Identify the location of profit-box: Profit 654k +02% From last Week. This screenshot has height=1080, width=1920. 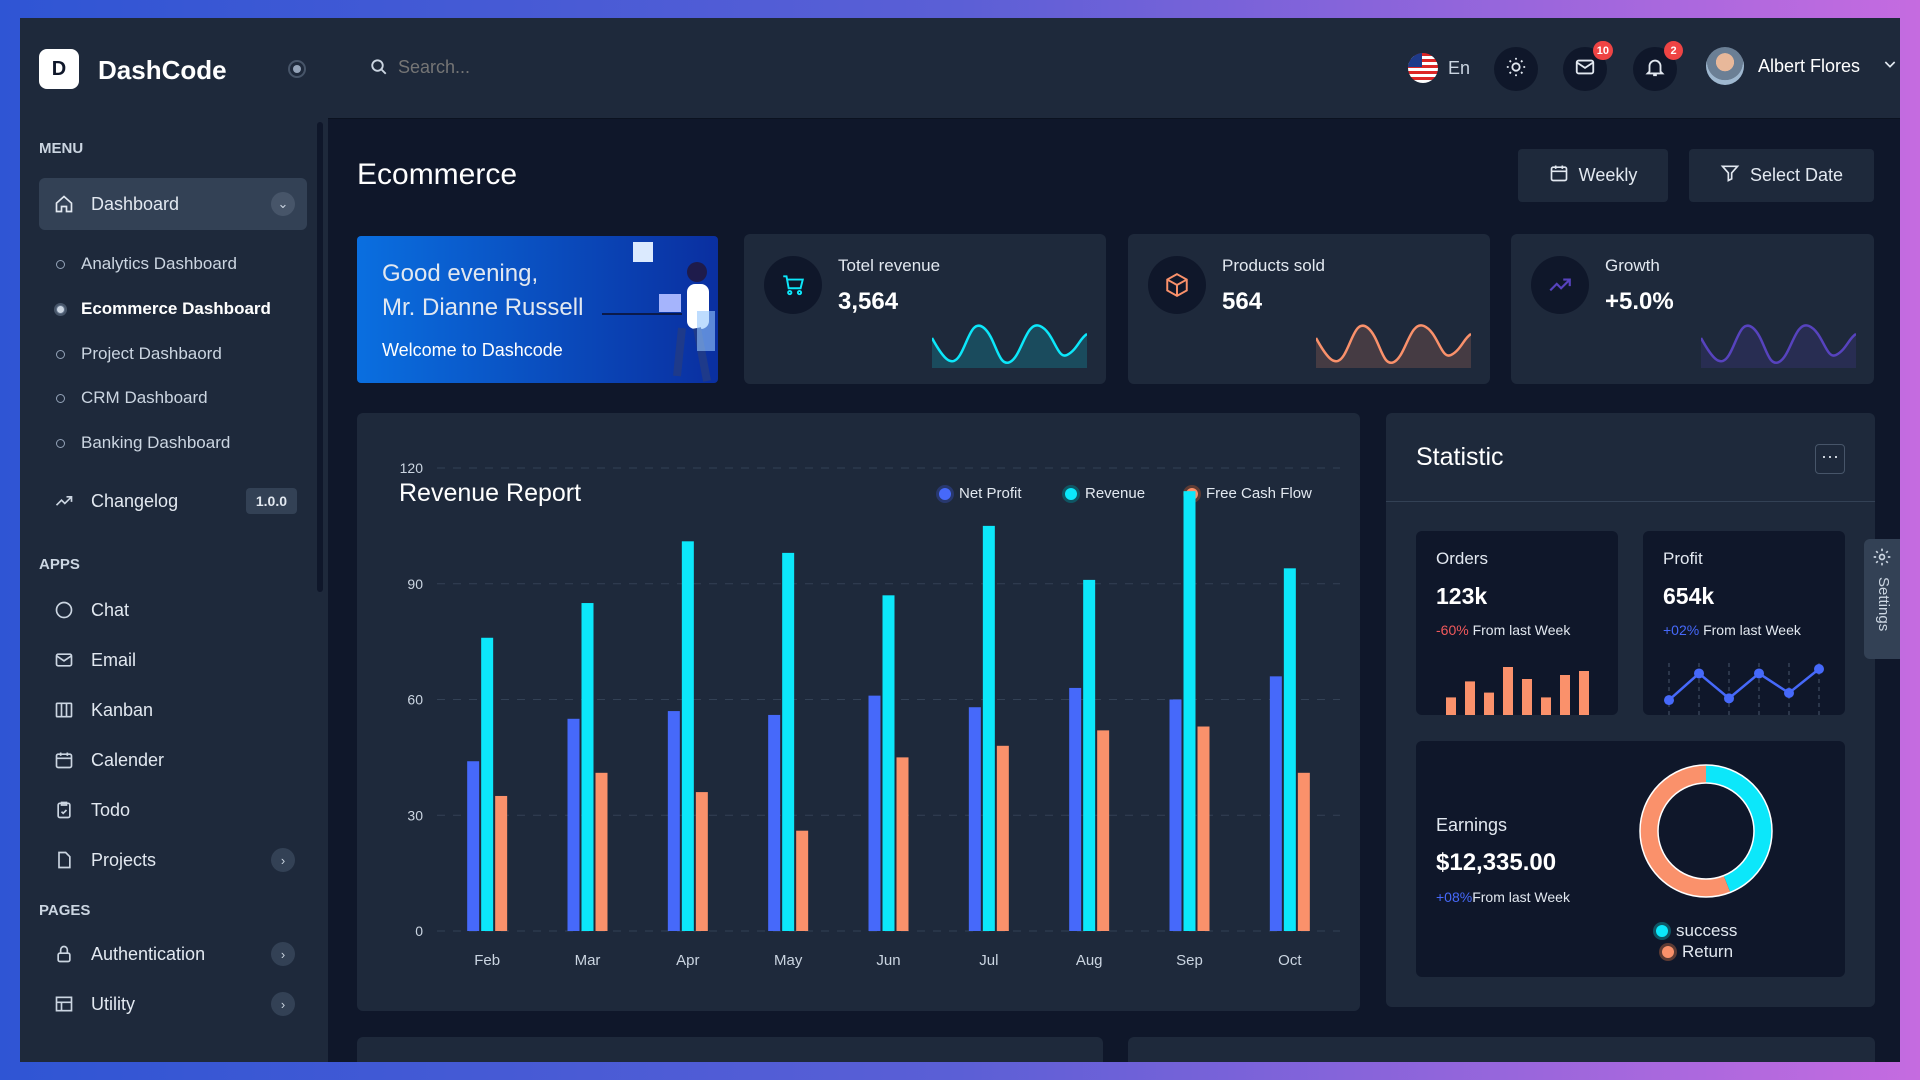
(1744, 623).